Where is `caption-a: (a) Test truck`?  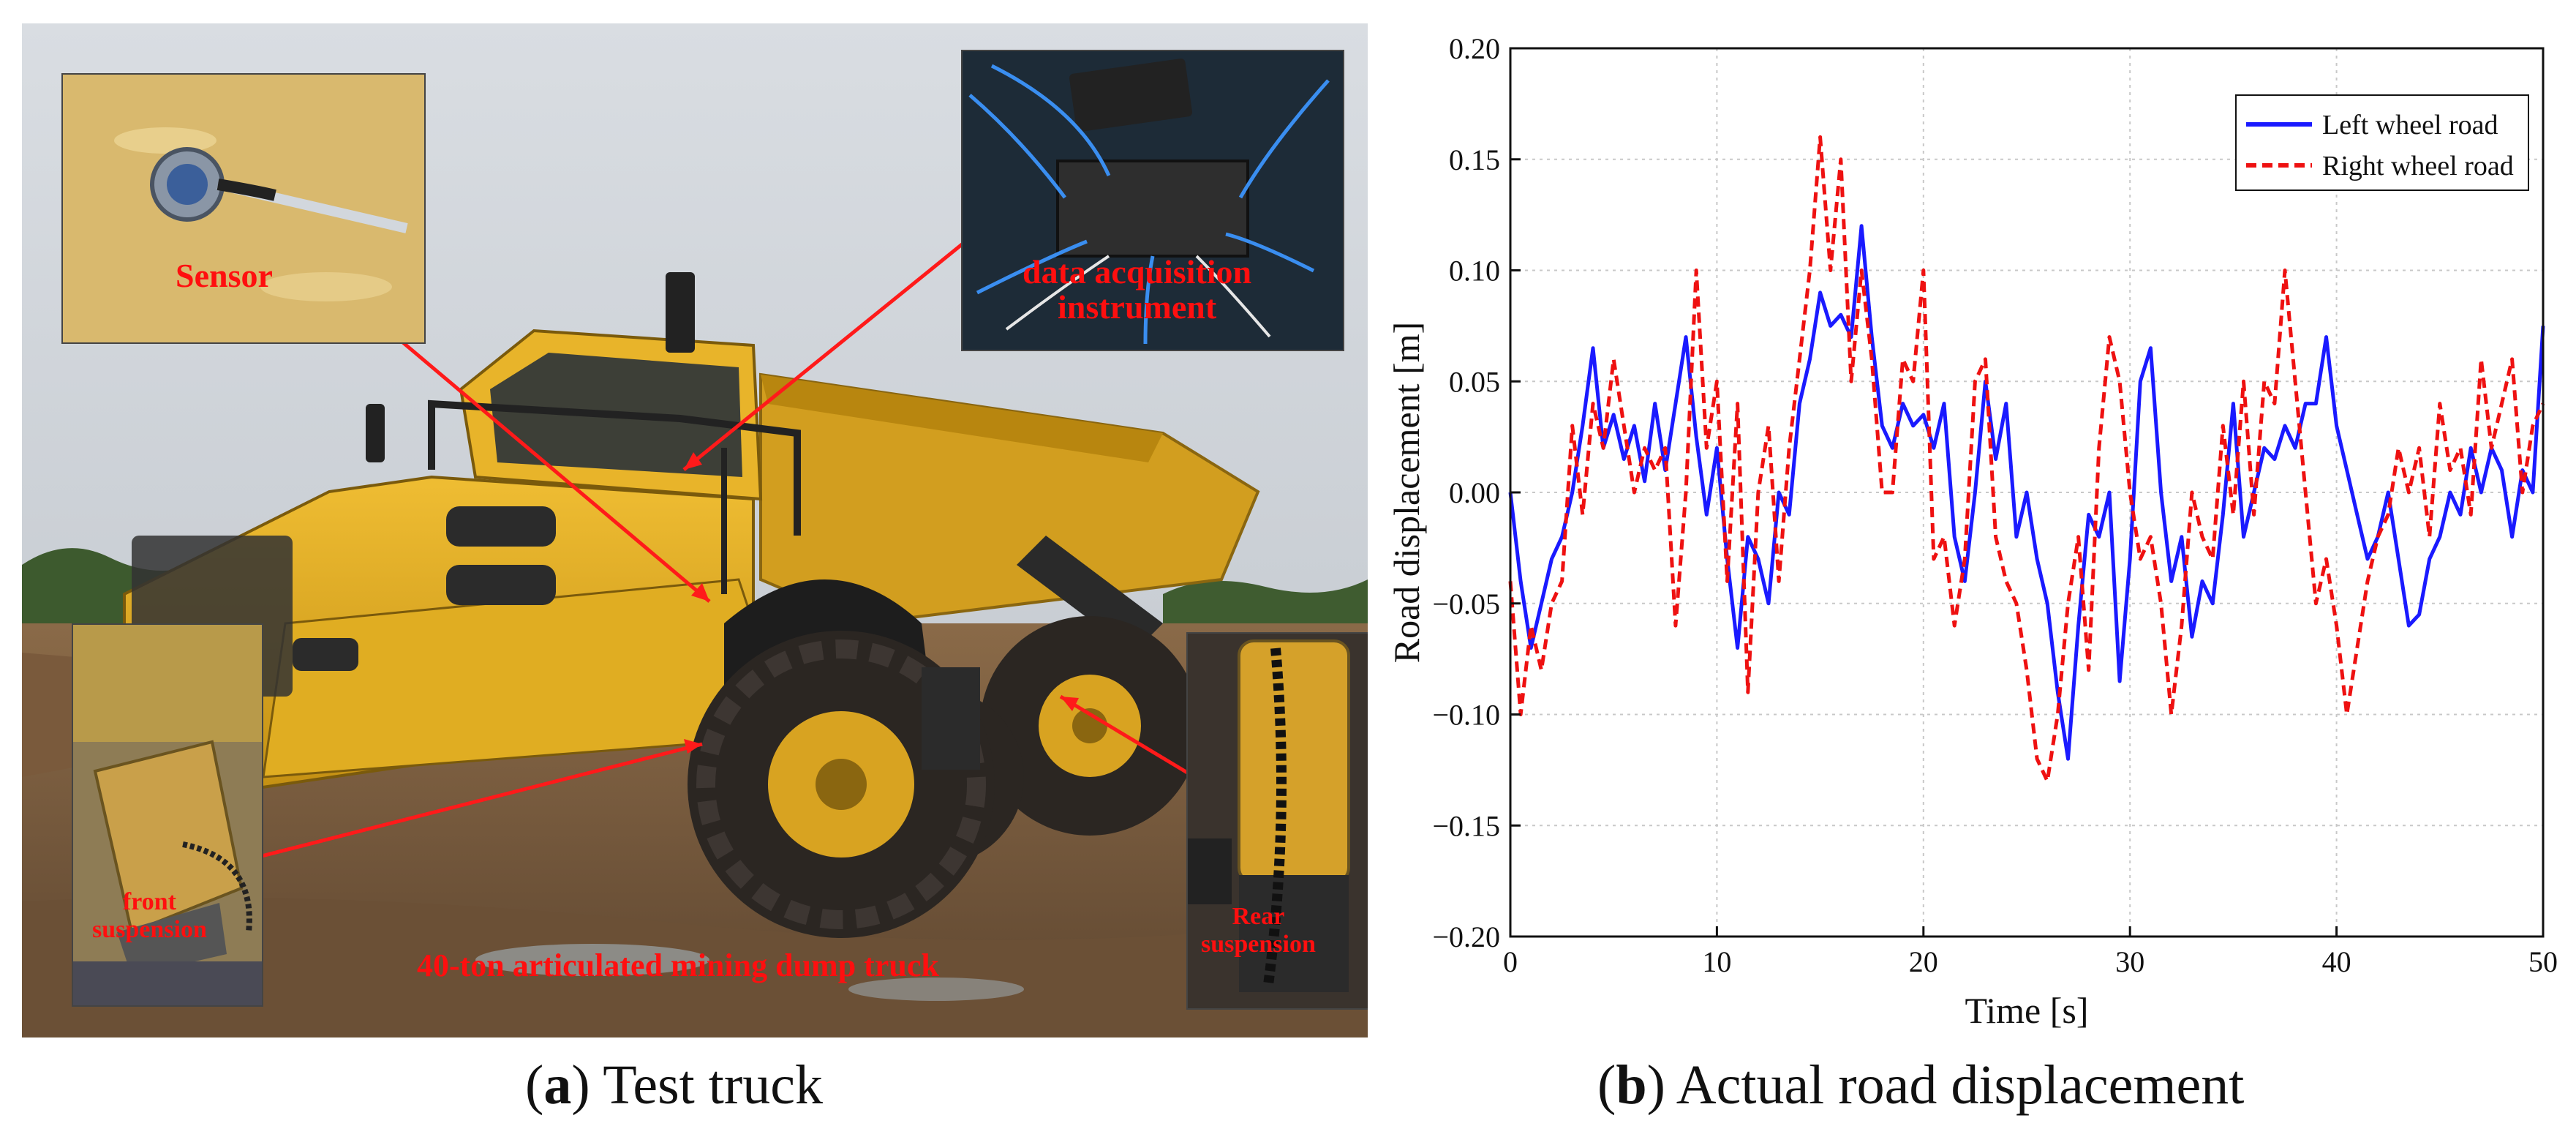
caption-a: (a) Test truck is located at coordinates (674, 1085).